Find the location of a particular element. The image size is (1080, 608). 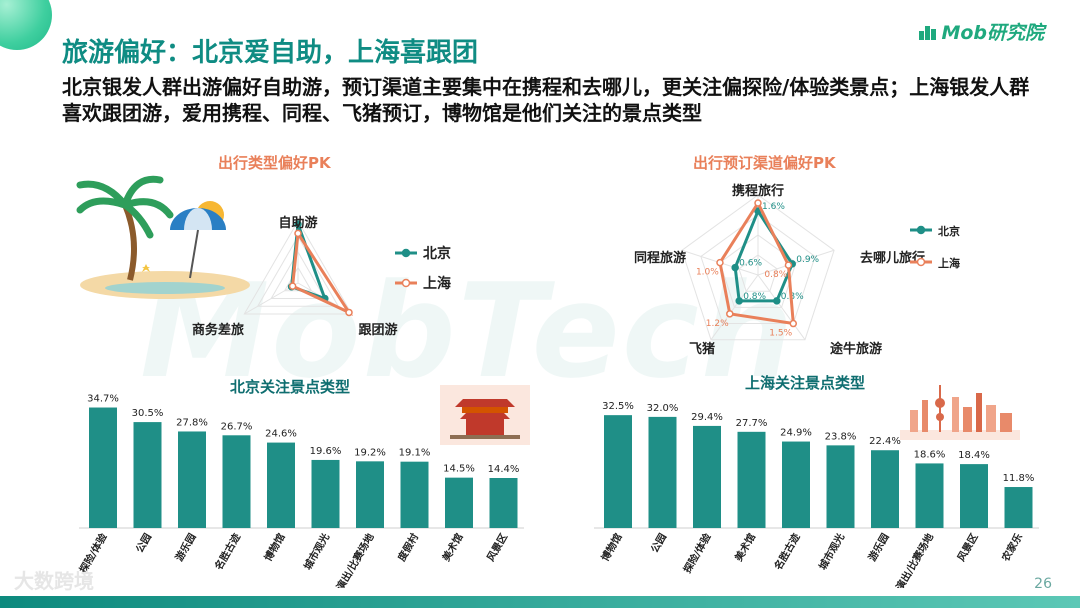

bar-value-label: 19.1% is located at coordinates (415, 453).